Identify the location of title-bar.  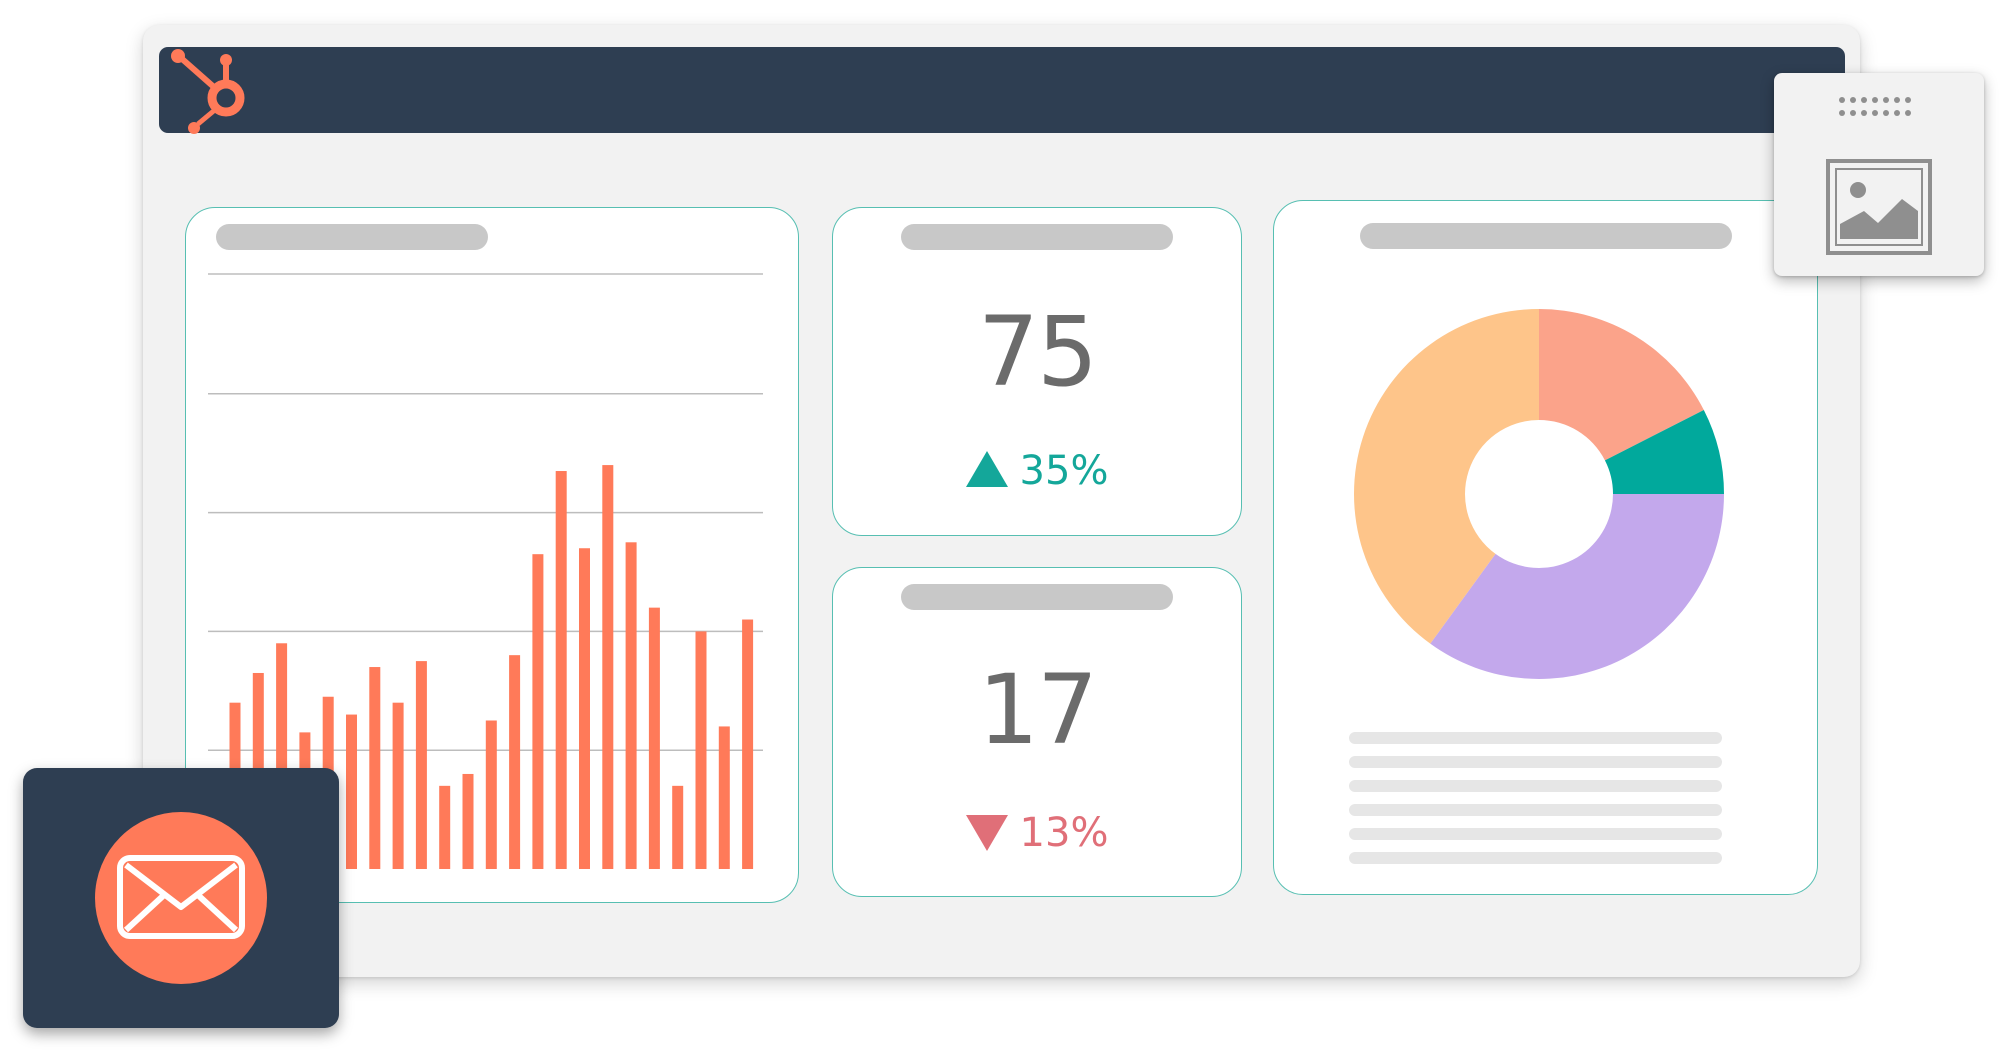
(1002, 90).